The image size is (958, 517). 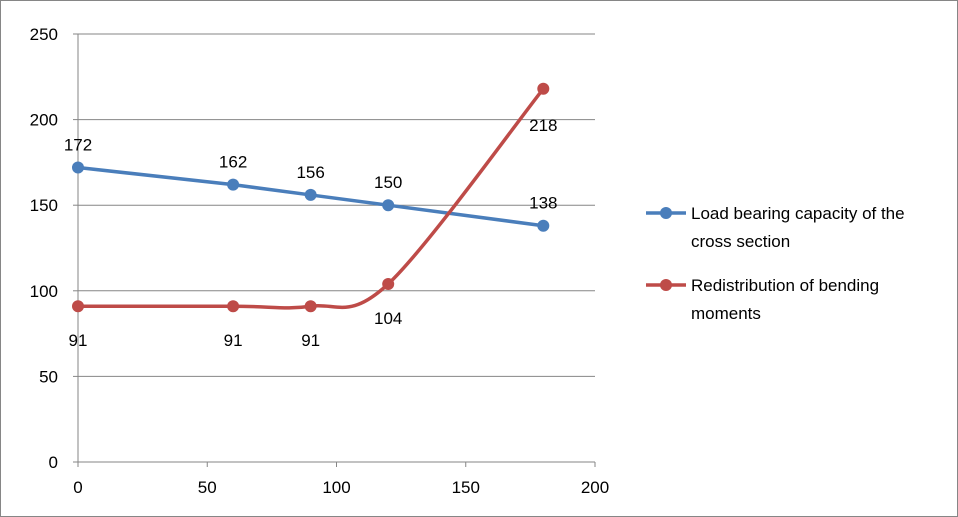 I want to click on data-label: 218, so click(x=543, y=125).